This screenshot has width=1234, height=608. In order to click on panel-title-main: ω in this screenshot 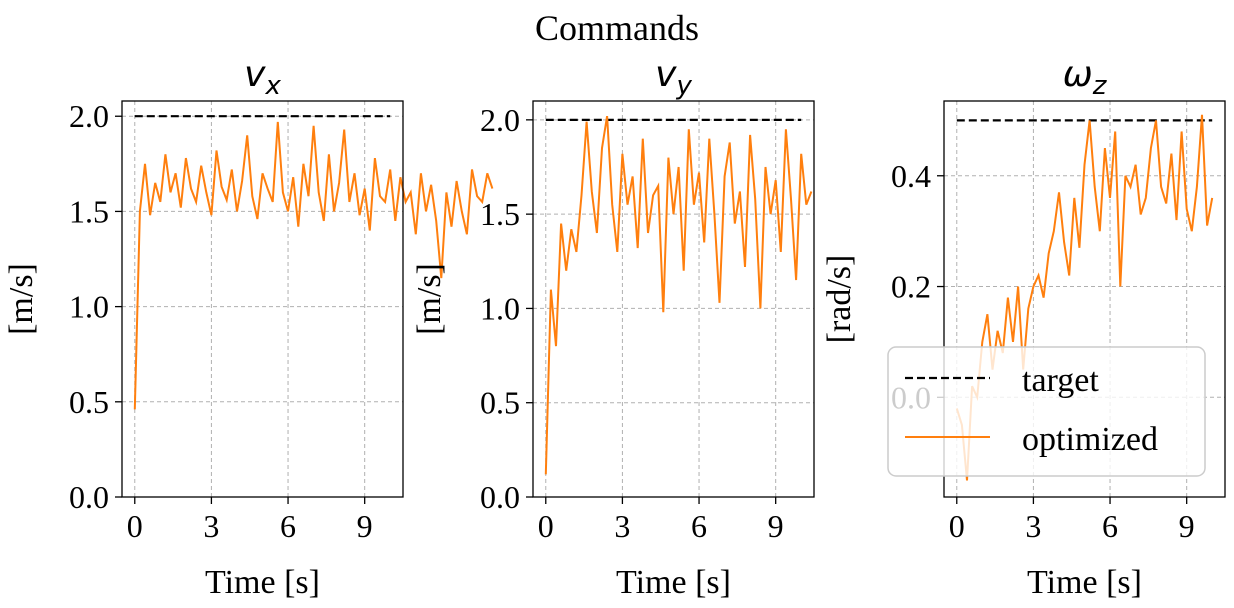, I will do `click(1078, 74)`.